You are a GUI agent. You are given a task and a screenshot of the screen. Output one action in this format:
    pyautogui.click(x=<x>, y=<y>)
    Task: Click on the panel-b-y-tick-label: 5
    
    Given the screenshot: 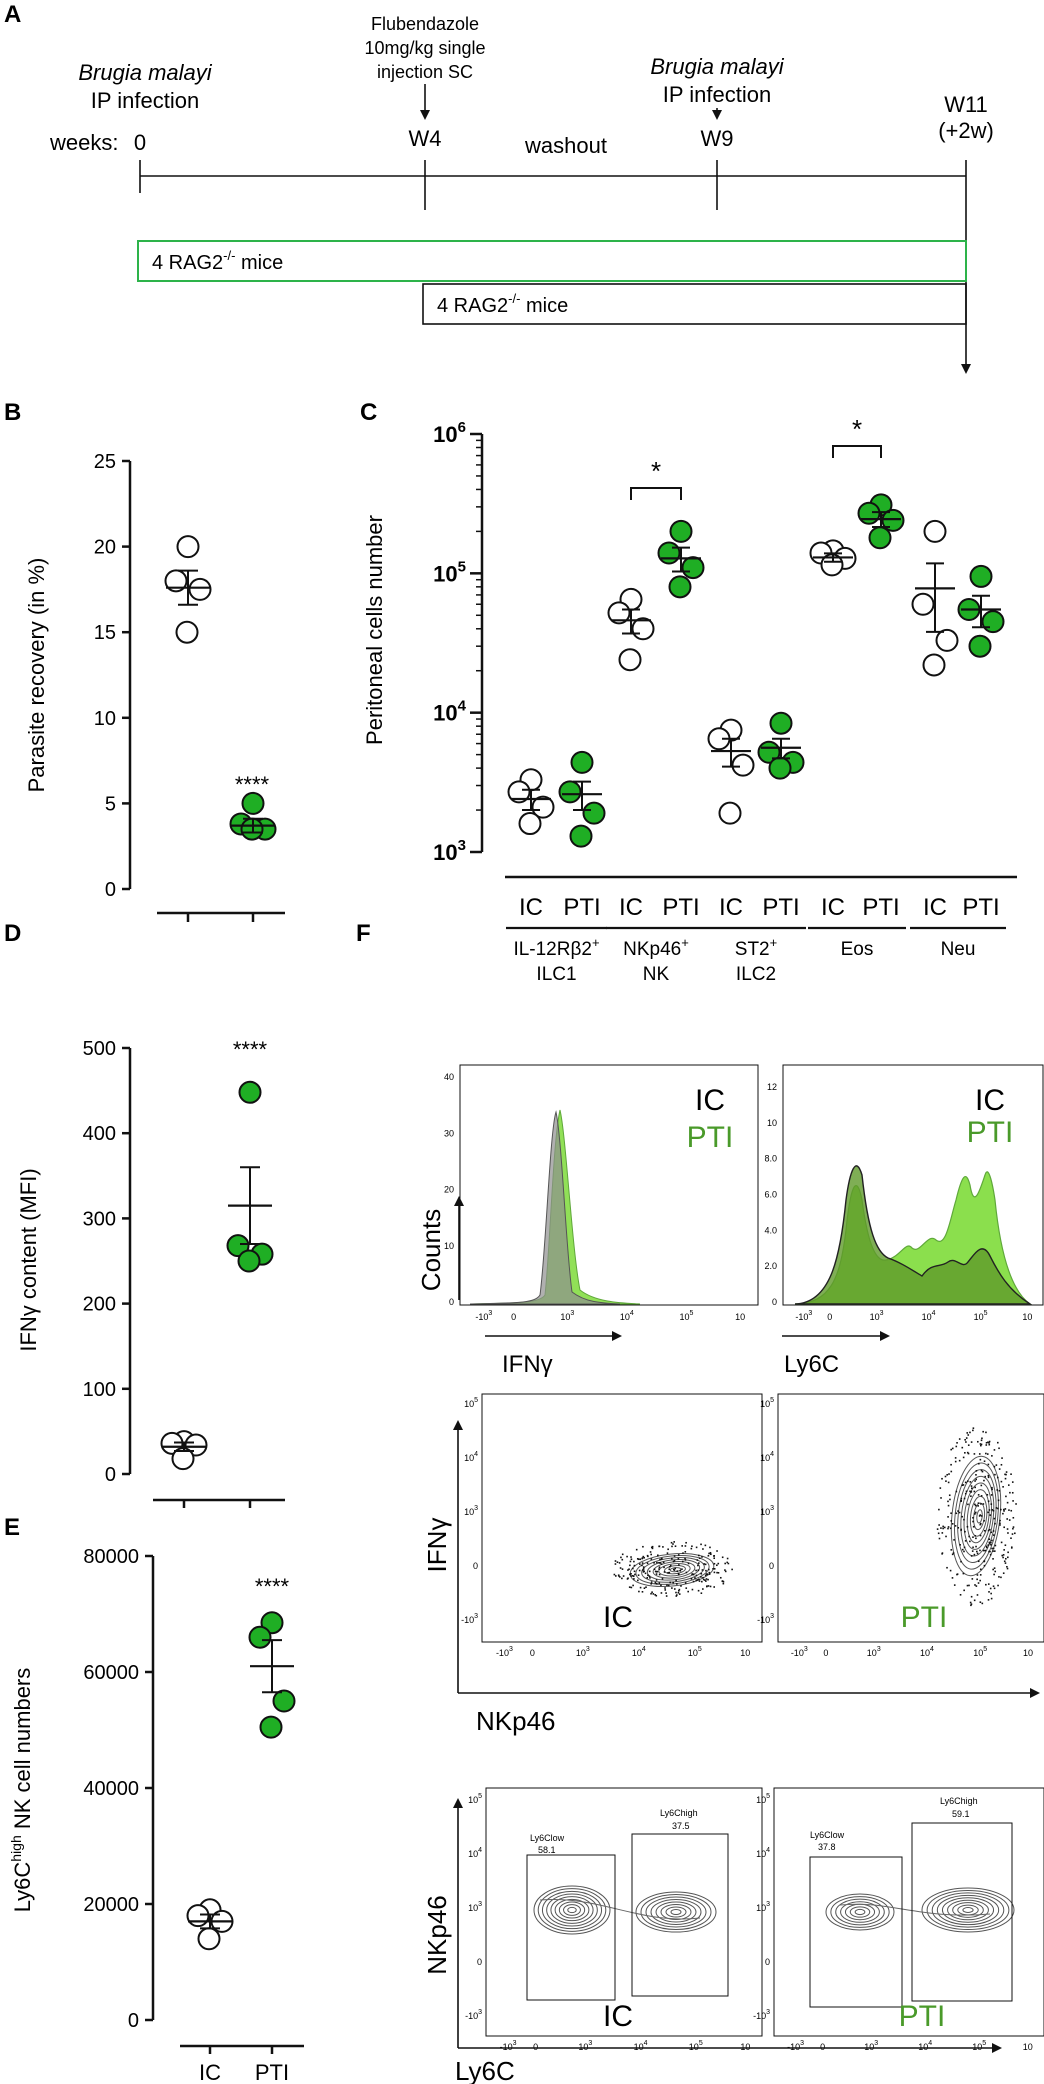 What is the action you would take?
    pyautogui.click(x=110, y=804)
    